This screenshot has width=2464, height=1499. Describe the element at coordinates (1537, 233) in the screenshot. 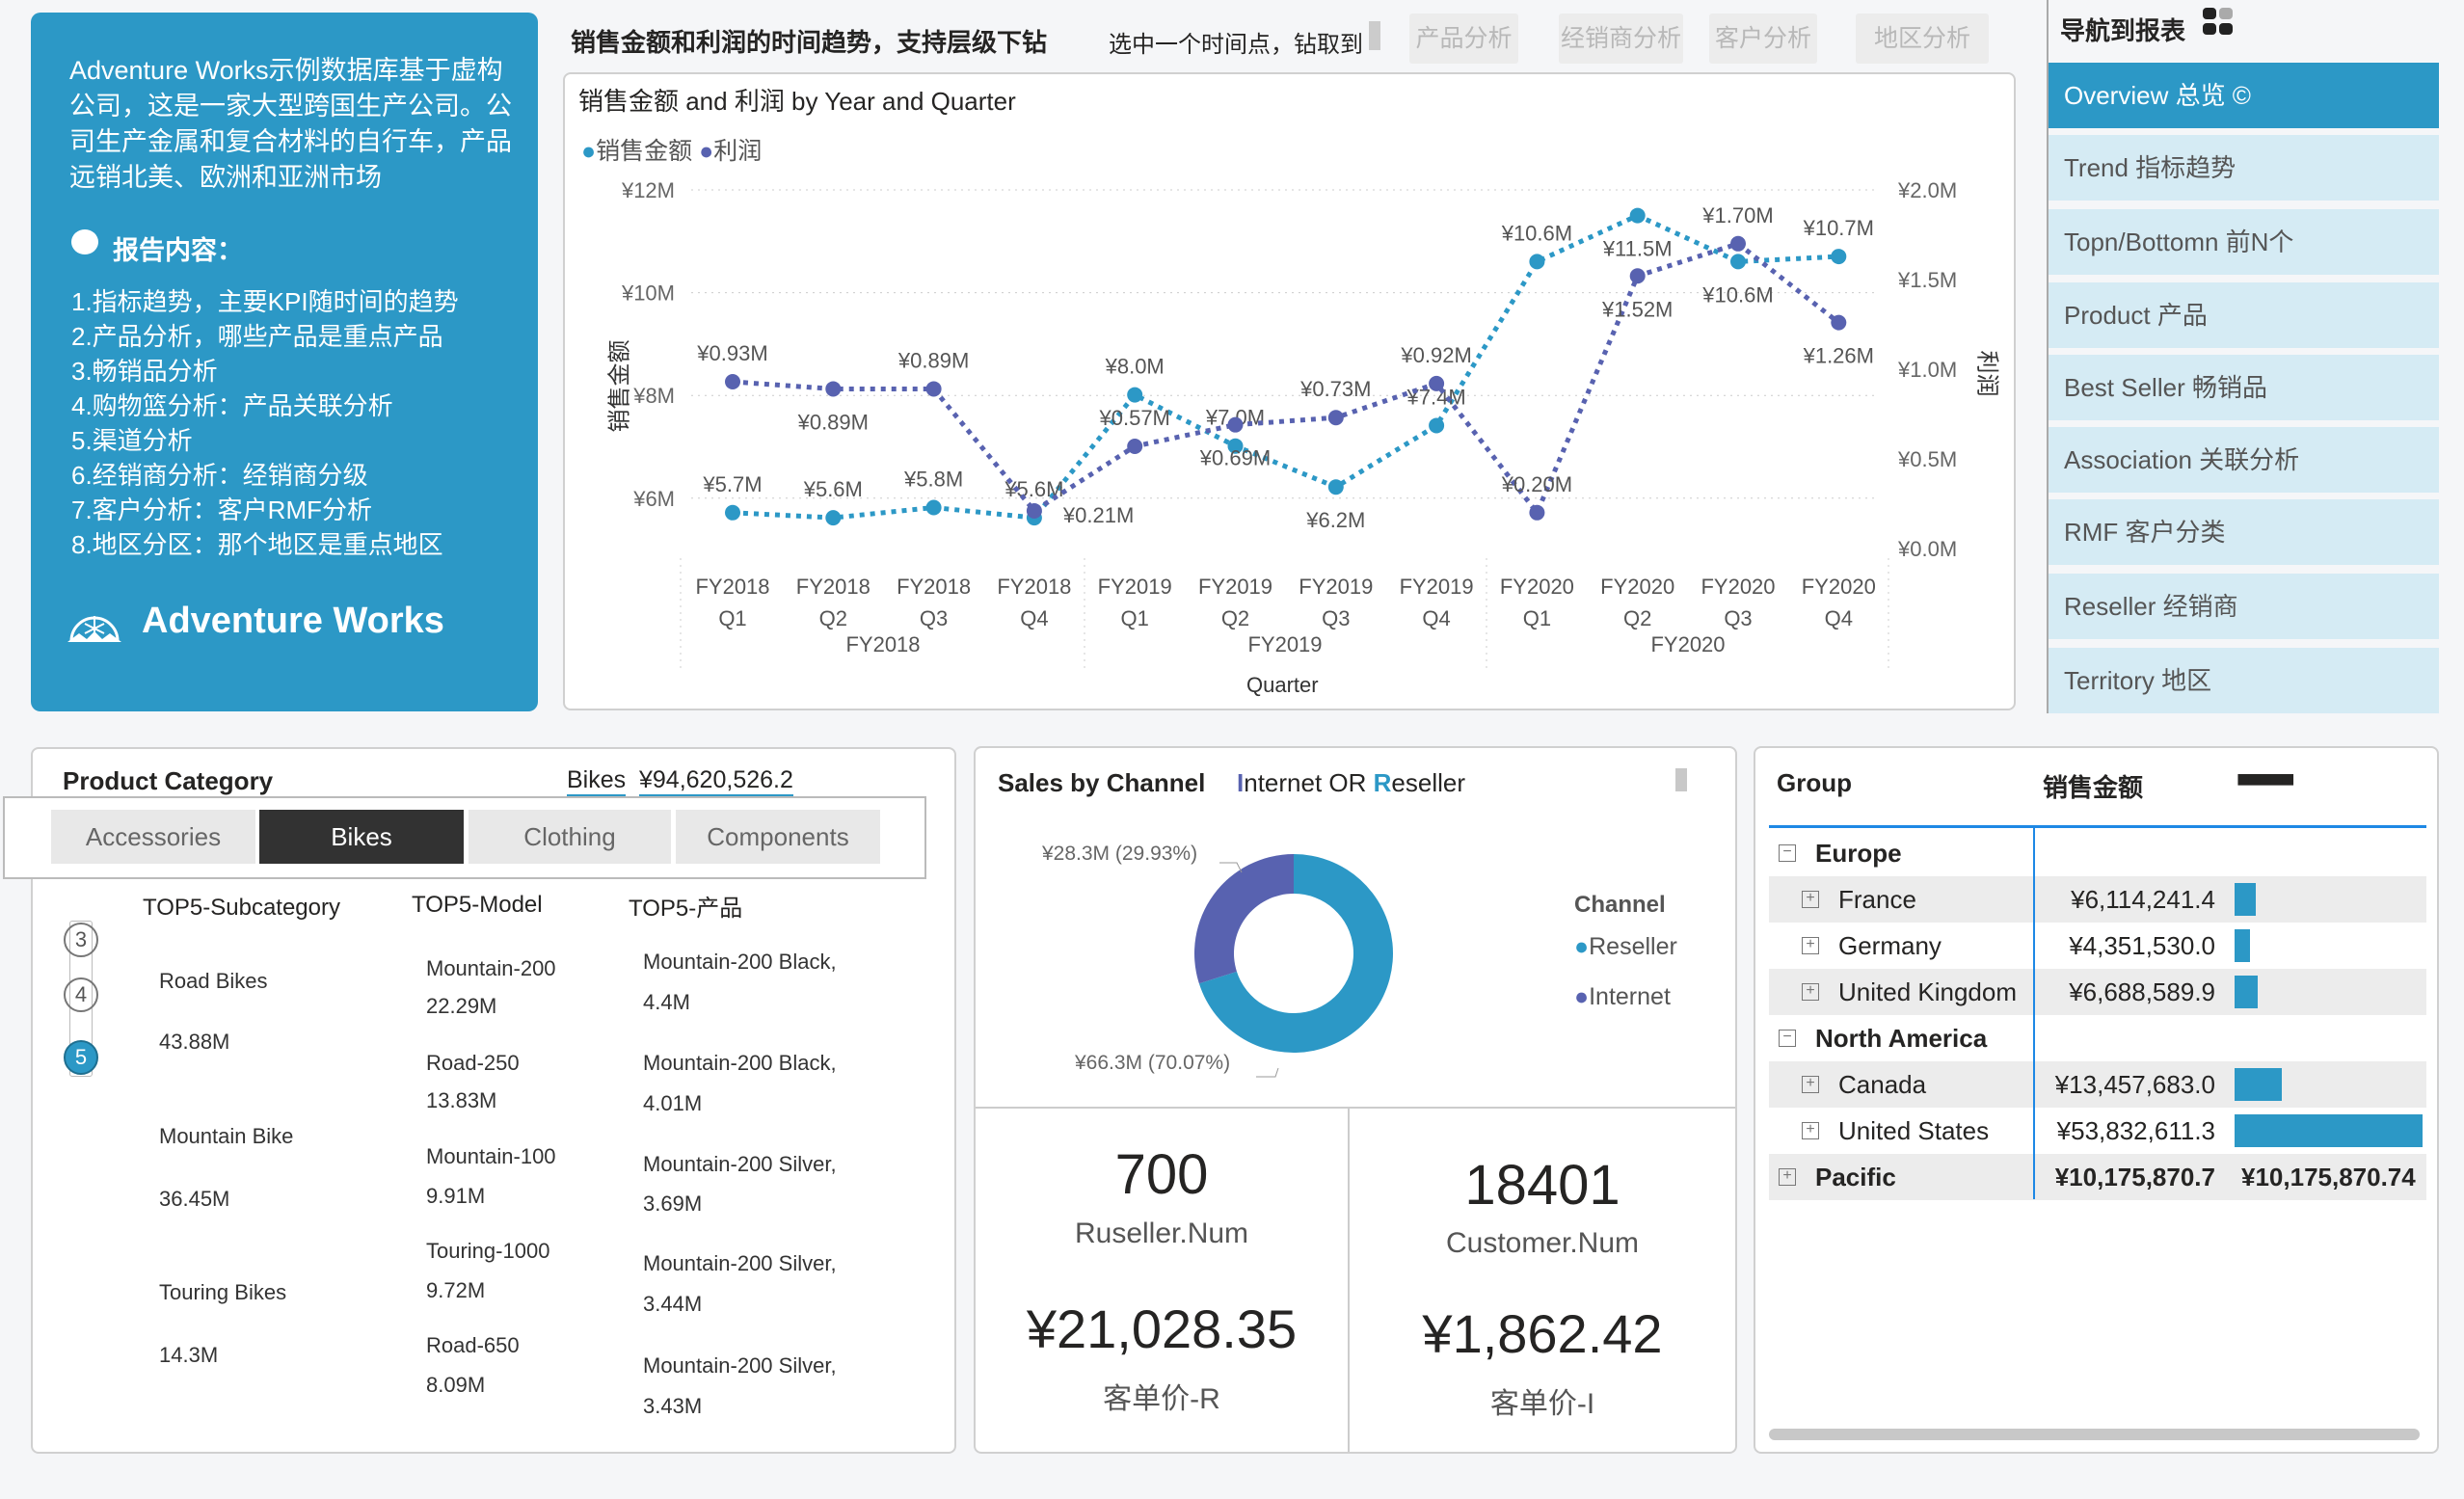

I see `data-label: ¥10.6M` at that location.